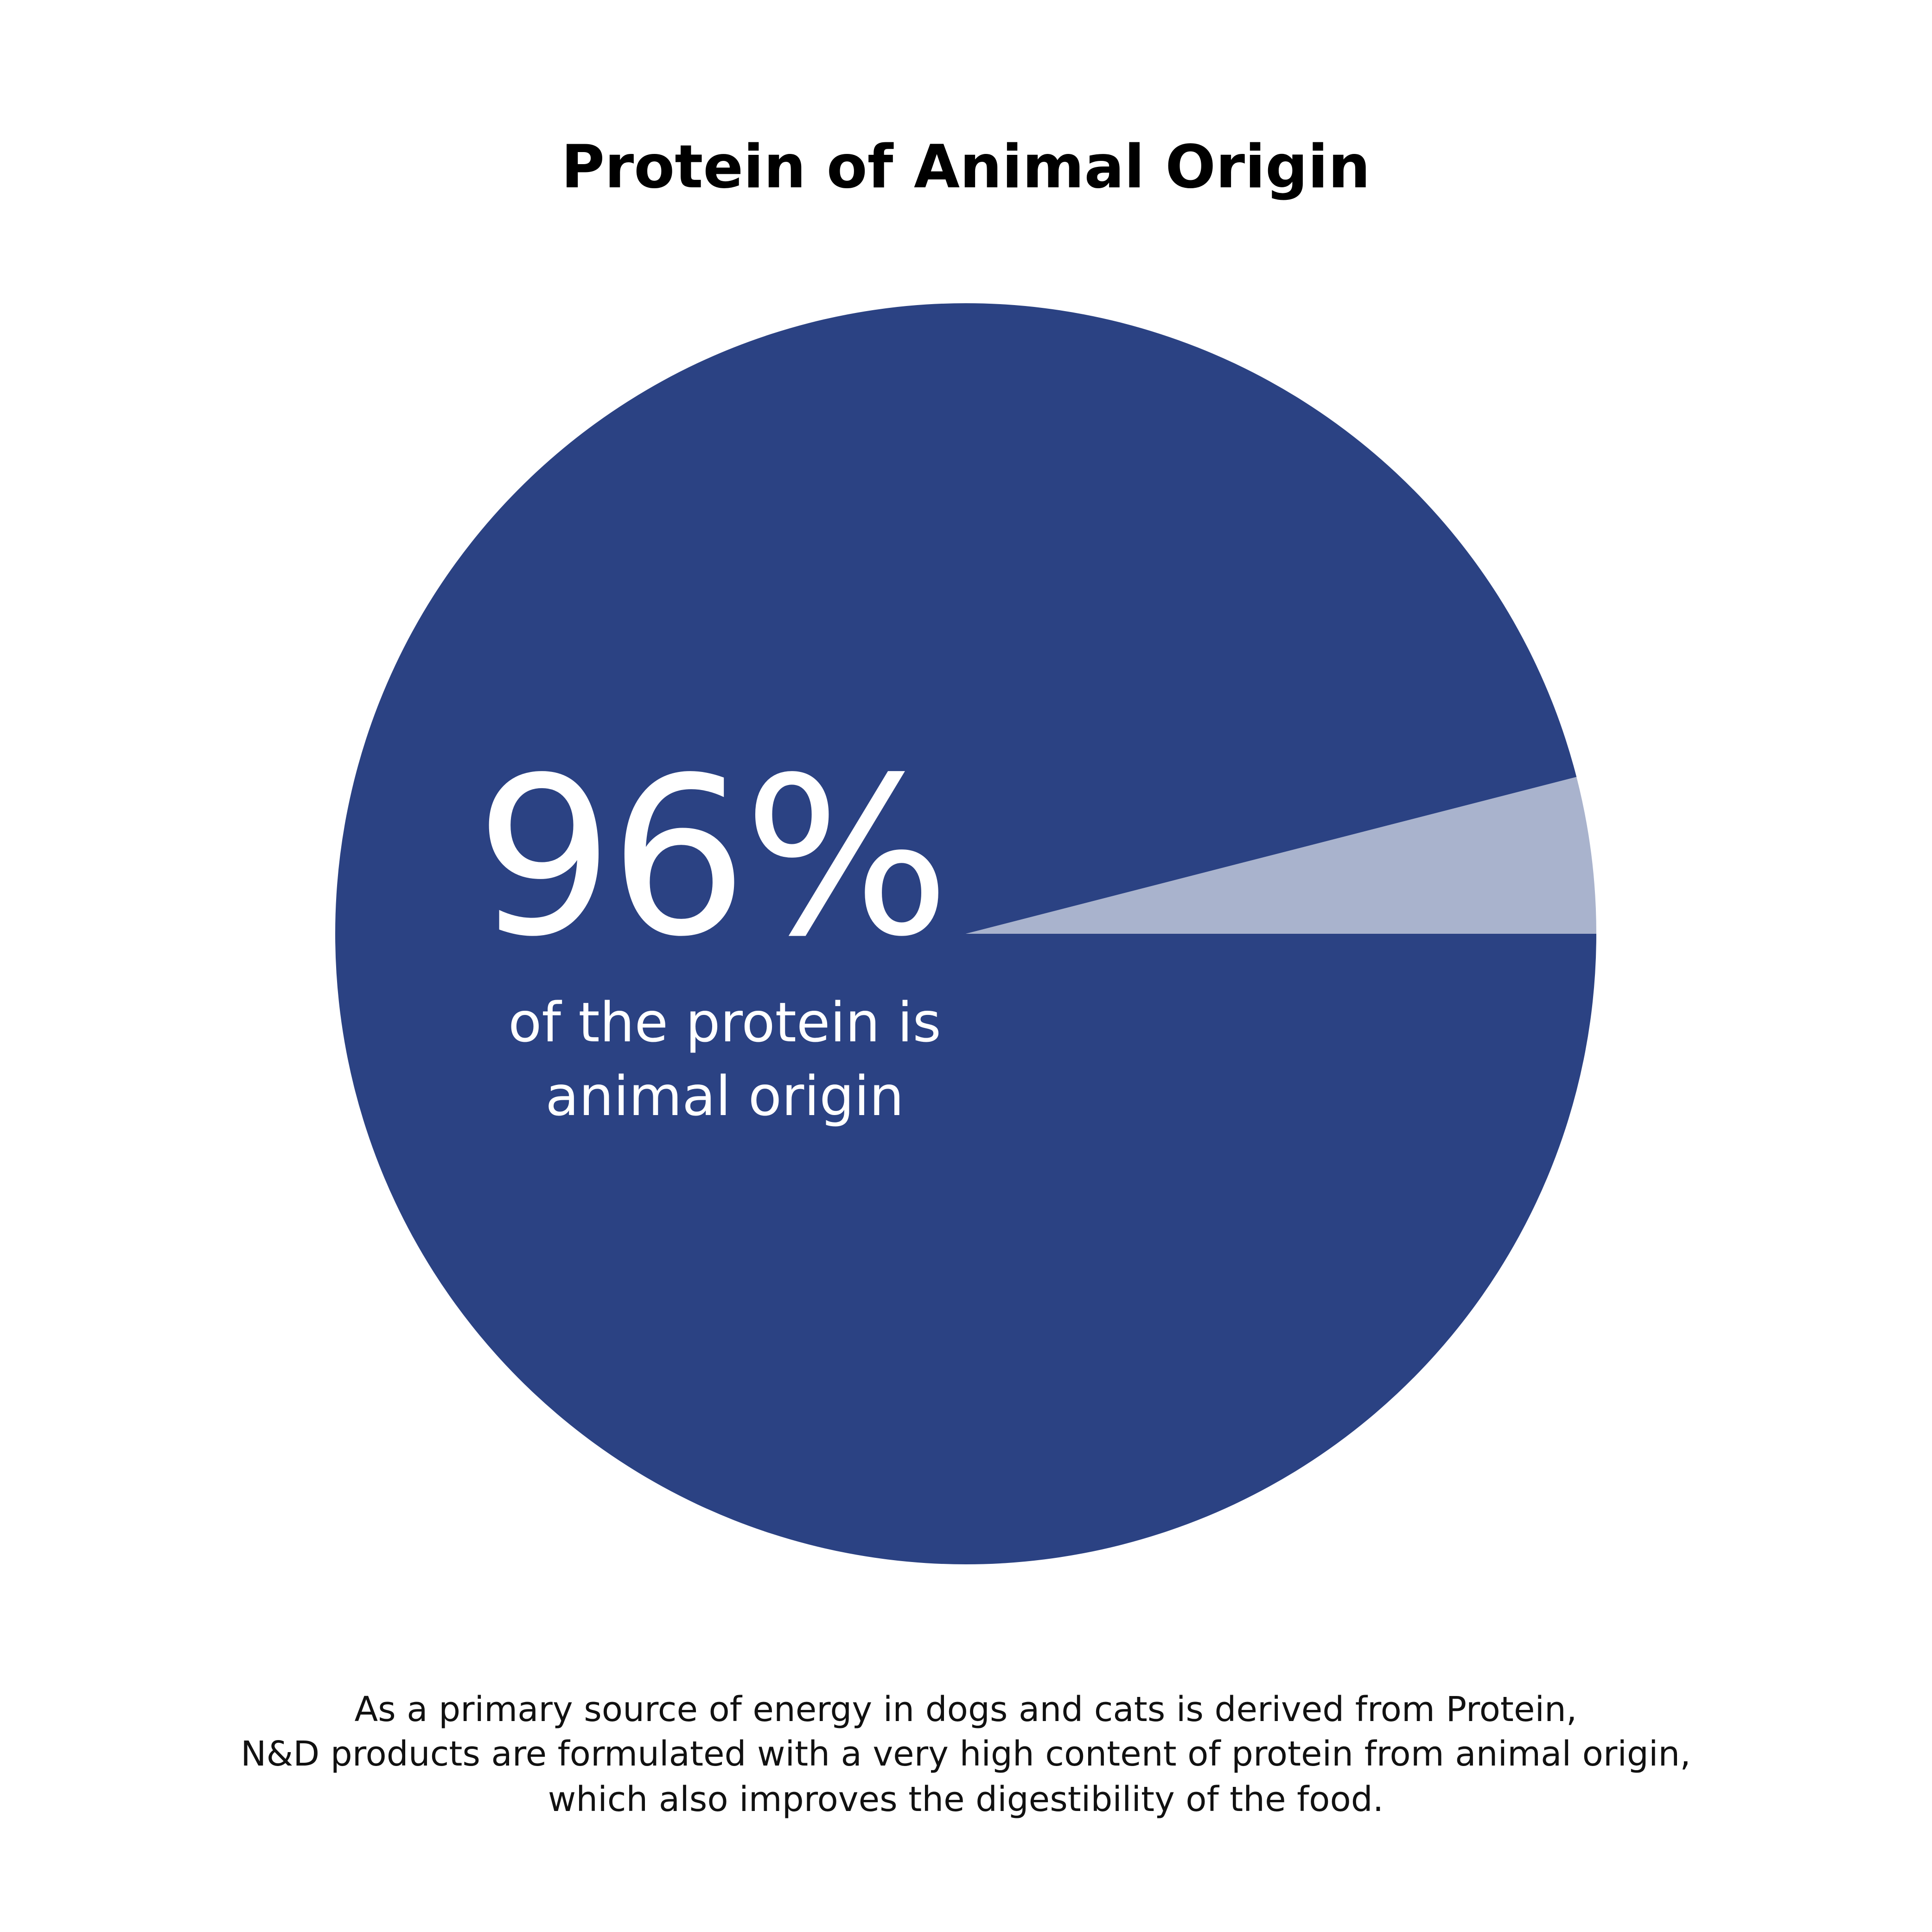 This screenshot has width=1932, height=1932. Describe the element at coordinates (1281, 856) in the screenshot. I see `pie-slice-other` at that location.